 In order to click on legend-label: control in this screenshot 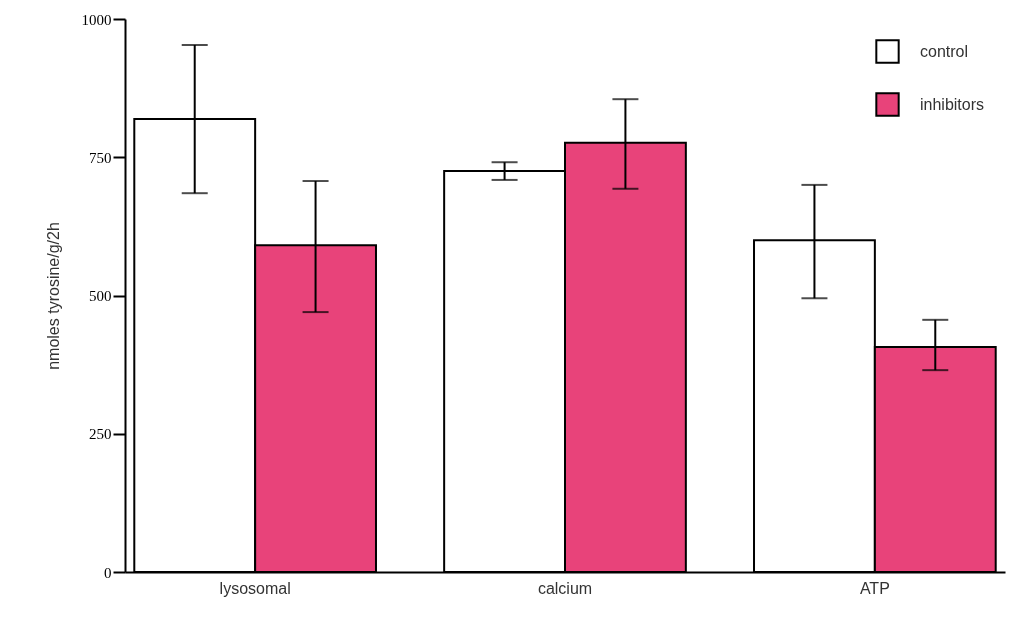, I will do `click(944, 51)`.